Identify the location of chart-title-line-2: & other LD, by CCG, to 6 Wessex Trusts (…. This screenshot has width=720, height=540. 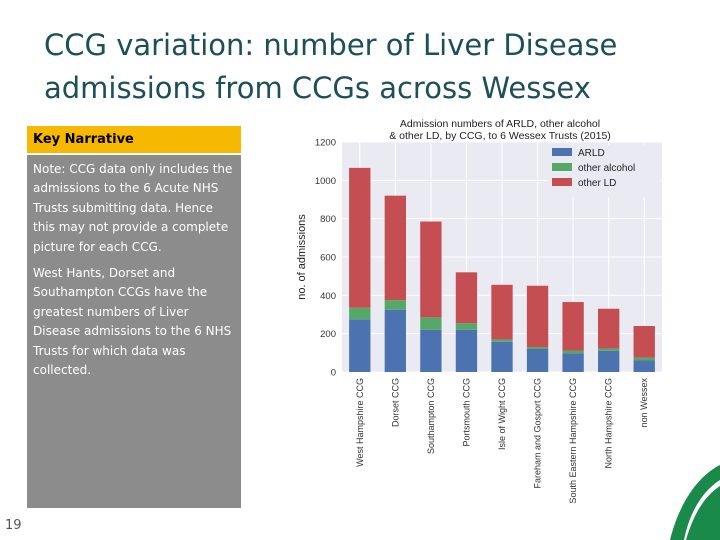
(500, 136).